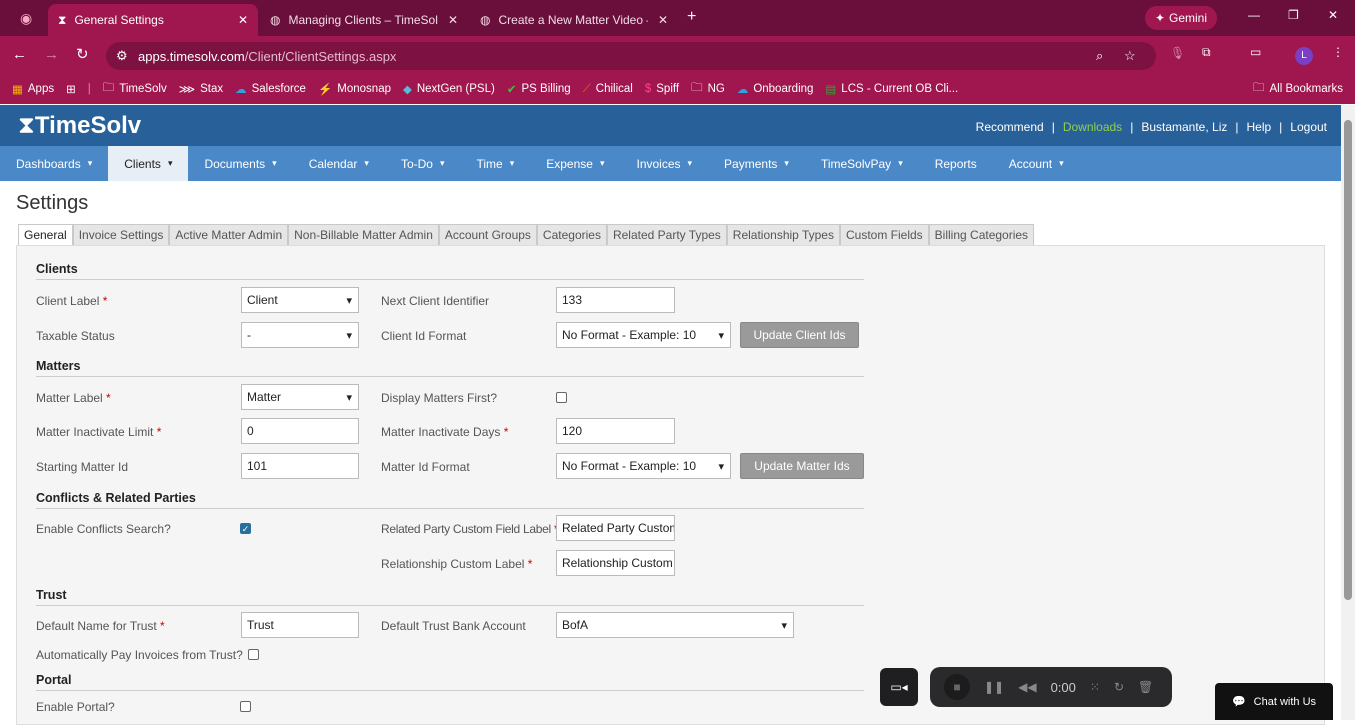  I want to click on bookmark-salesforce: ☁ Salesforce, so click(270, 89).